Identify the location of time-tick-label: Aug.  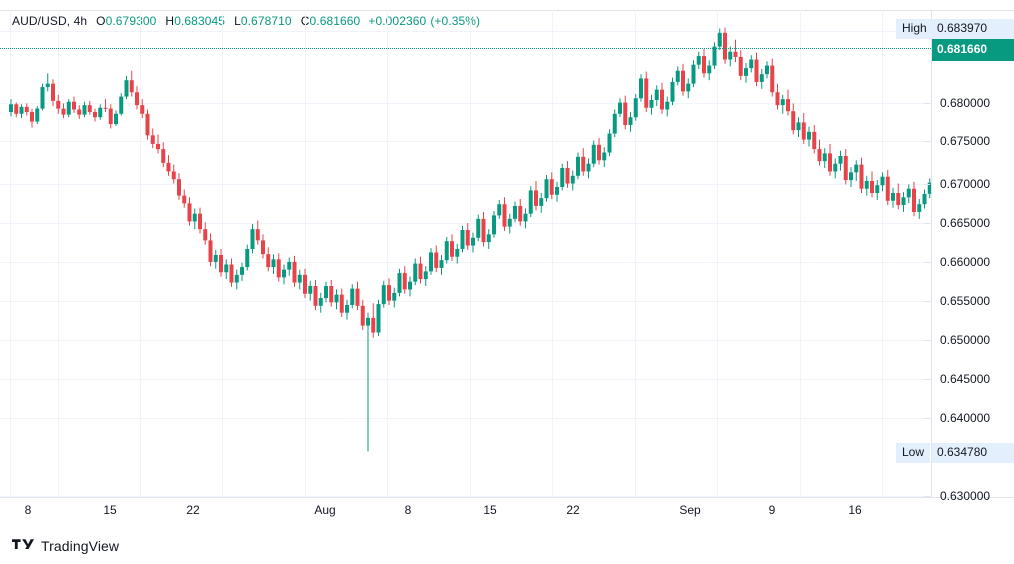
(325, 510).